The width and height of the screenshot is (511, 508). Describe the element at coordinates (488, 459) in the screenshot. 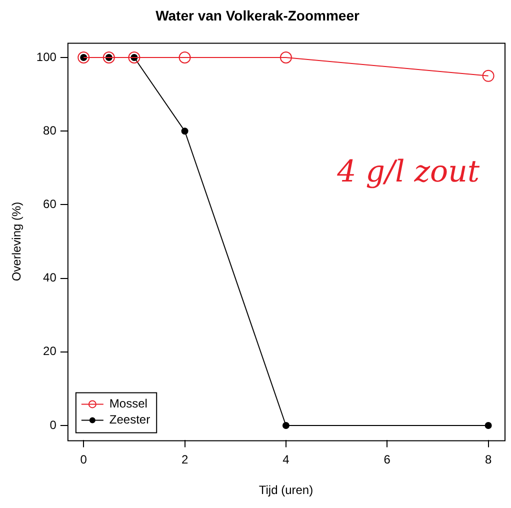

I see `x-tick-label: 8` at that location.